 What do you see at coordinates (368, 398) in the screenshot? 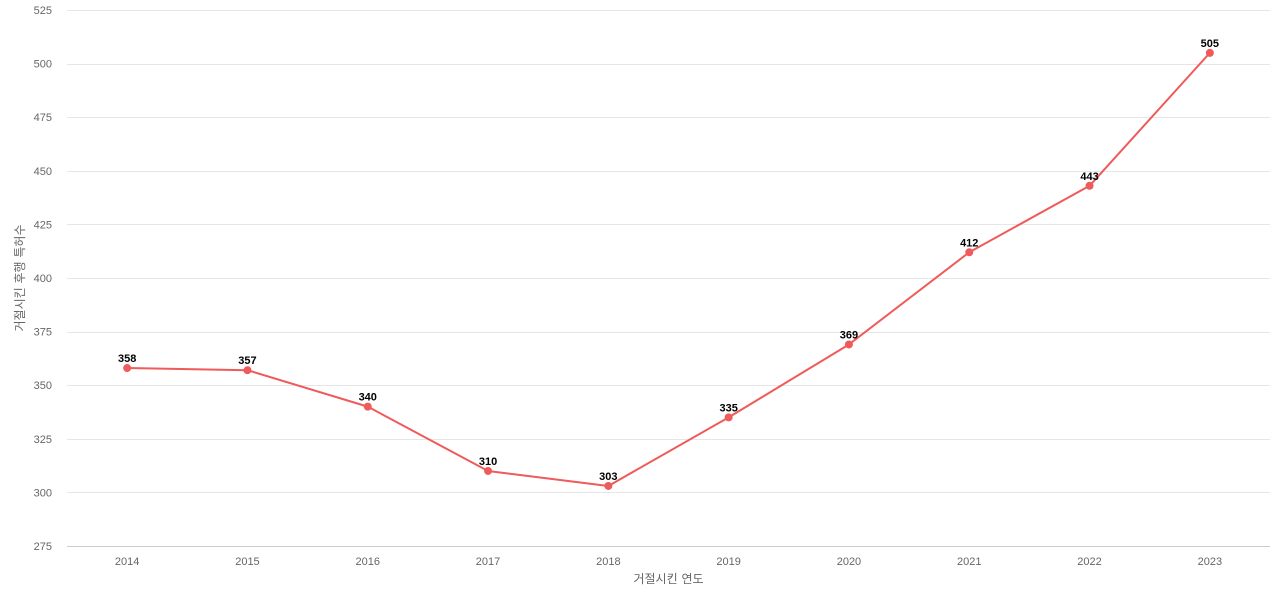
I see `data-label: 340` at bounding box center [368, 398].